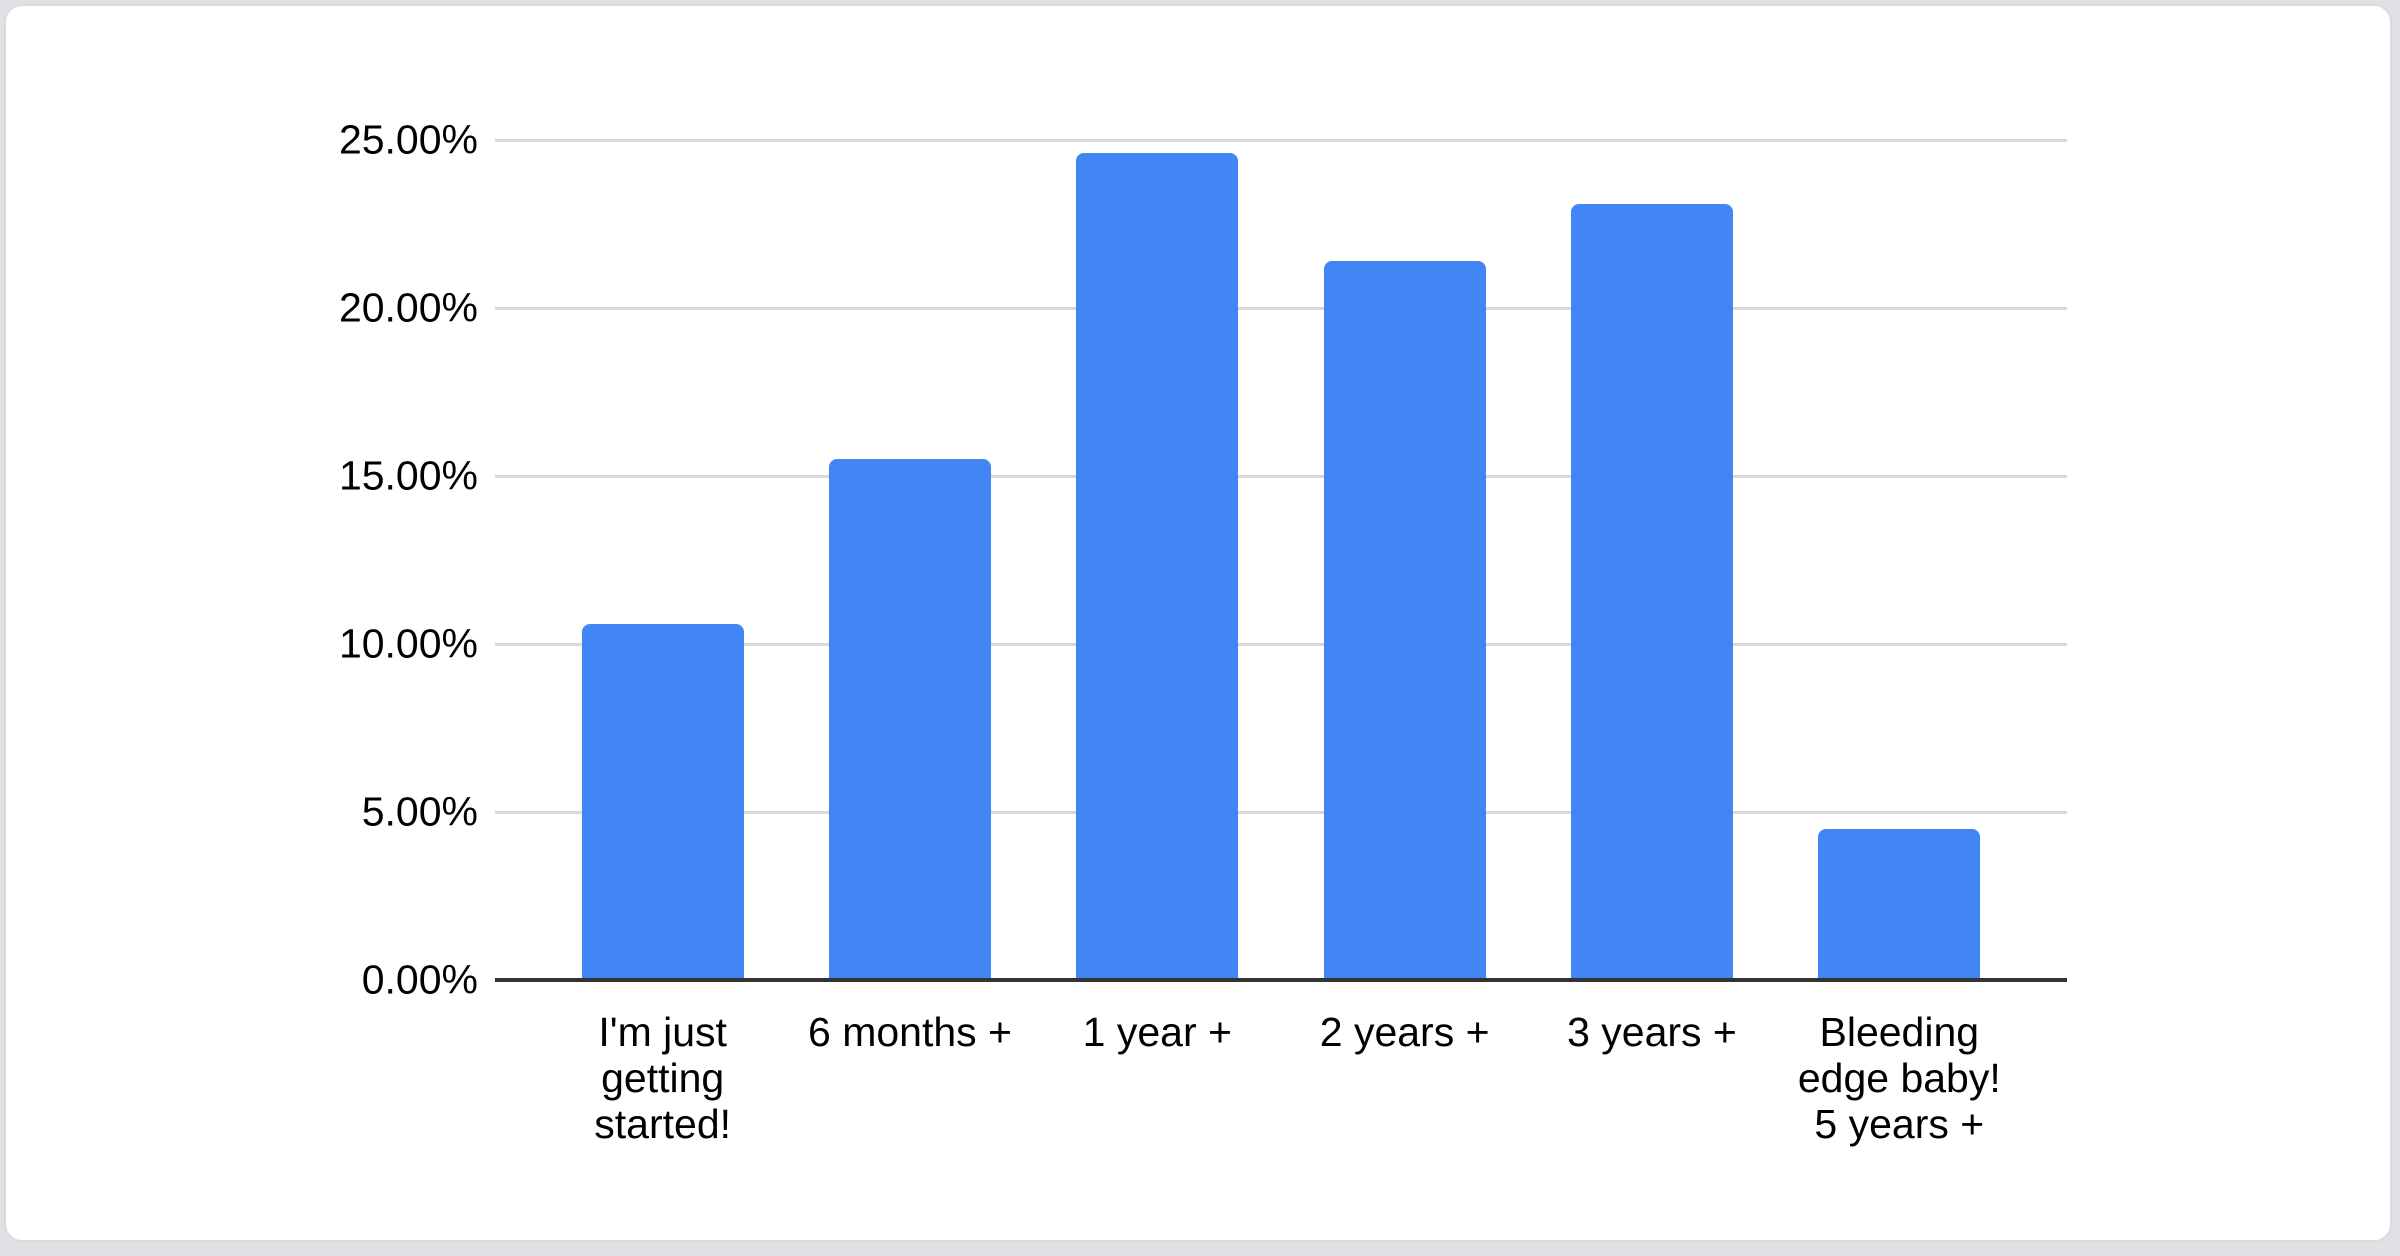 This screenshot has width=2400, height=1256. What do you see at coordinates (408, 475) in the screenshot?
I see `y-axis-tick-label: 15.00%` at bounding box center [408, 475].